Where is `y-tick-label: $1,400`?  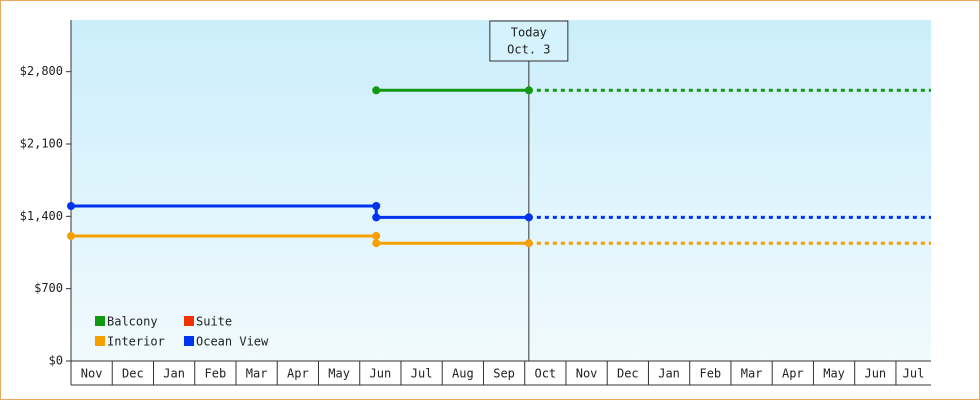 y-tick-label: $1,400 is located at coordinates (41, 216).